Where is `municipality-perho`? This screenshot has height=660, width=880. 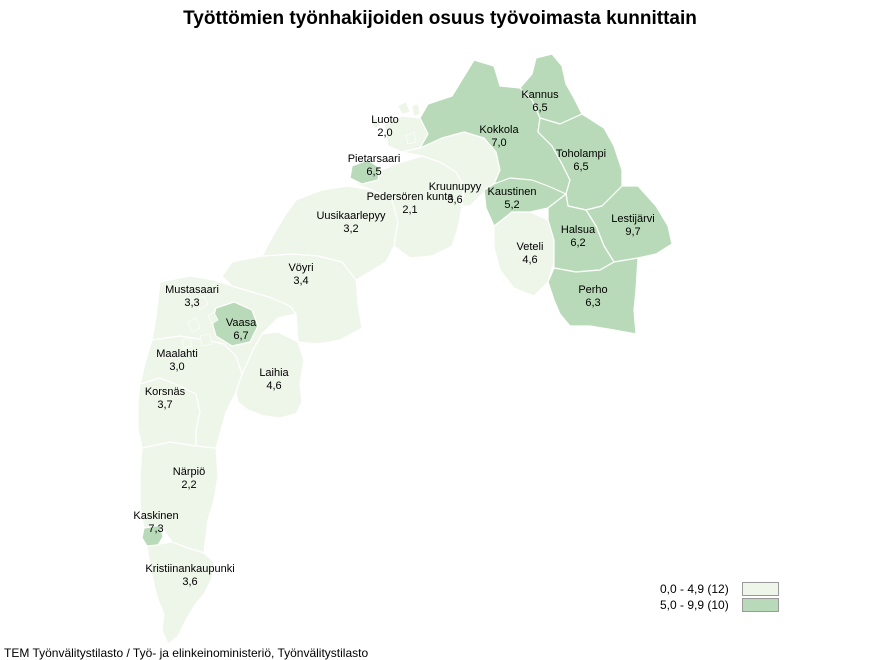
municipality-perho is located at coordinates (593, 296).